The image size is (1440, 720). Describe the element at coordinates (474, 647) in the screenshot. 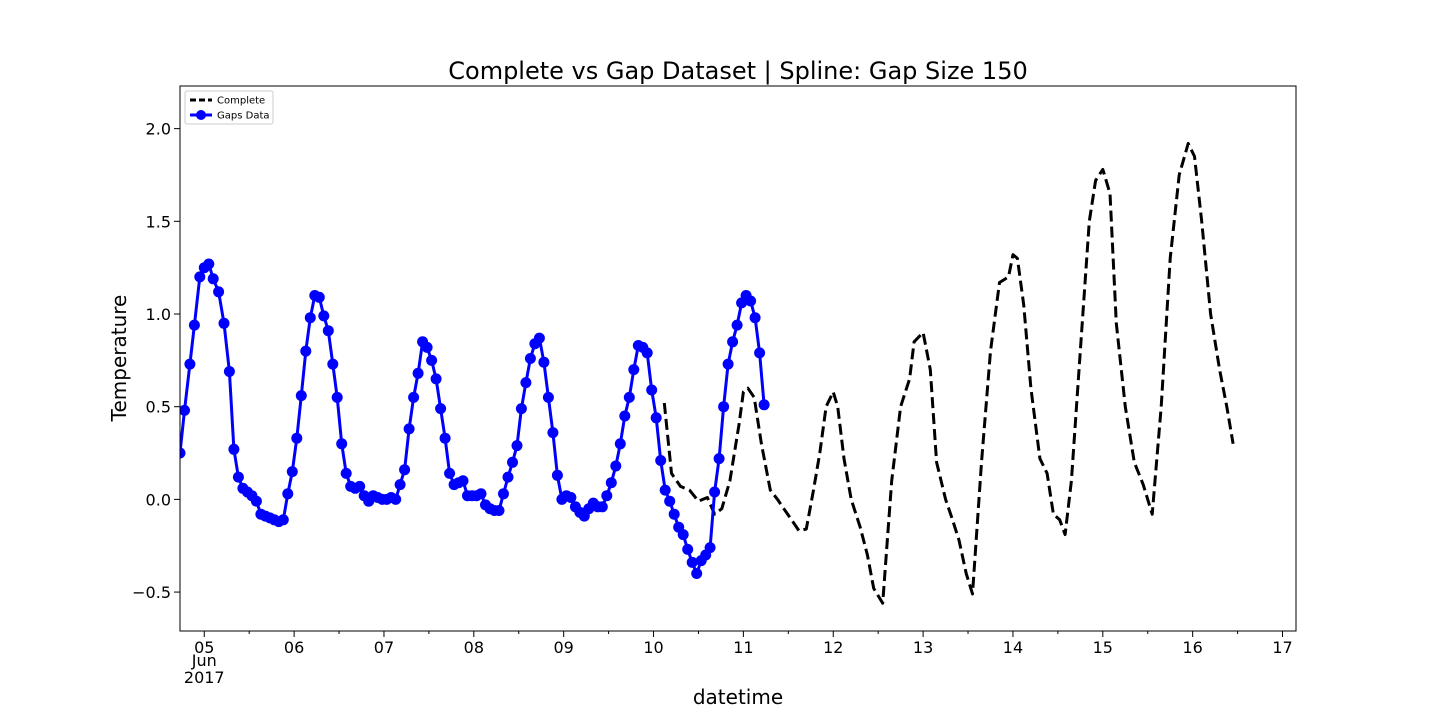

I see `x-tick-label: 08` at that location.